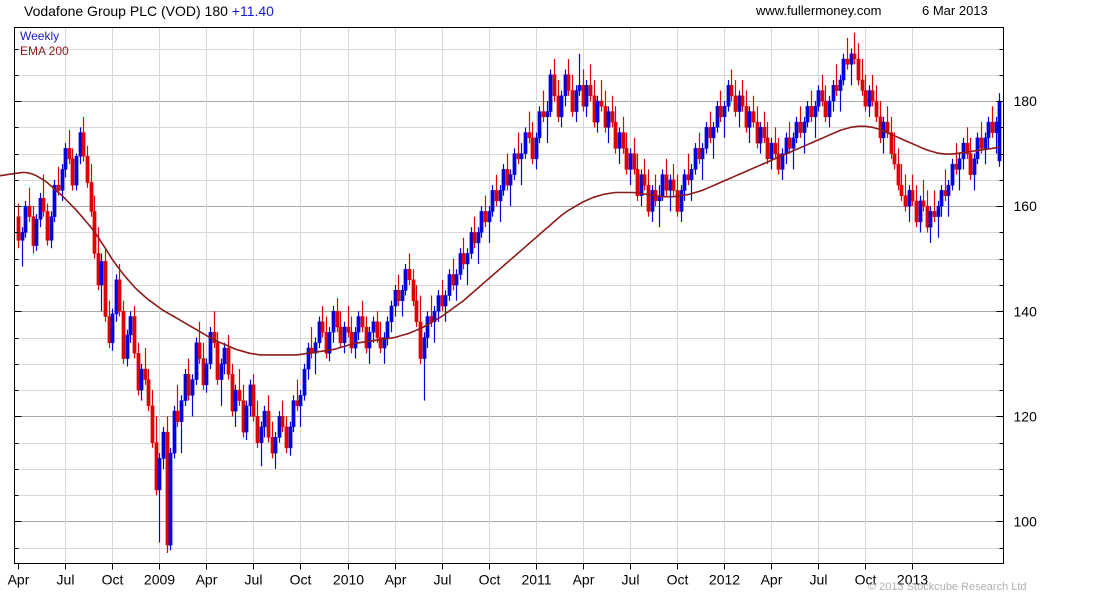  Describe the element at coordinates (1026, 206) in the screenshot. I see `y-axis-label: 160` at that location.